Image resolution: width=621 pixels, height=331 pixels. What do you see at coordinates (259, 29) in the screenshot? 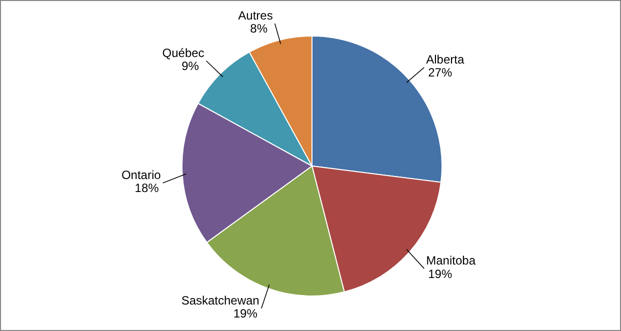
I see `data-label: 8%` at bounding box center [259, 29].